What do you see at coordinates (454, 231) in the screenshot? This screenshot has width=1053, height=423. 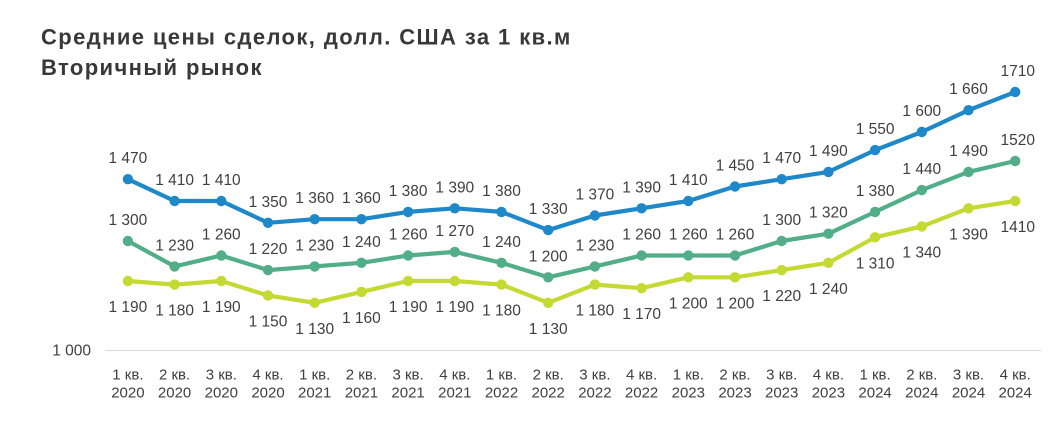 I see `svg-text: 1 270` at bounding box center [454, 231].